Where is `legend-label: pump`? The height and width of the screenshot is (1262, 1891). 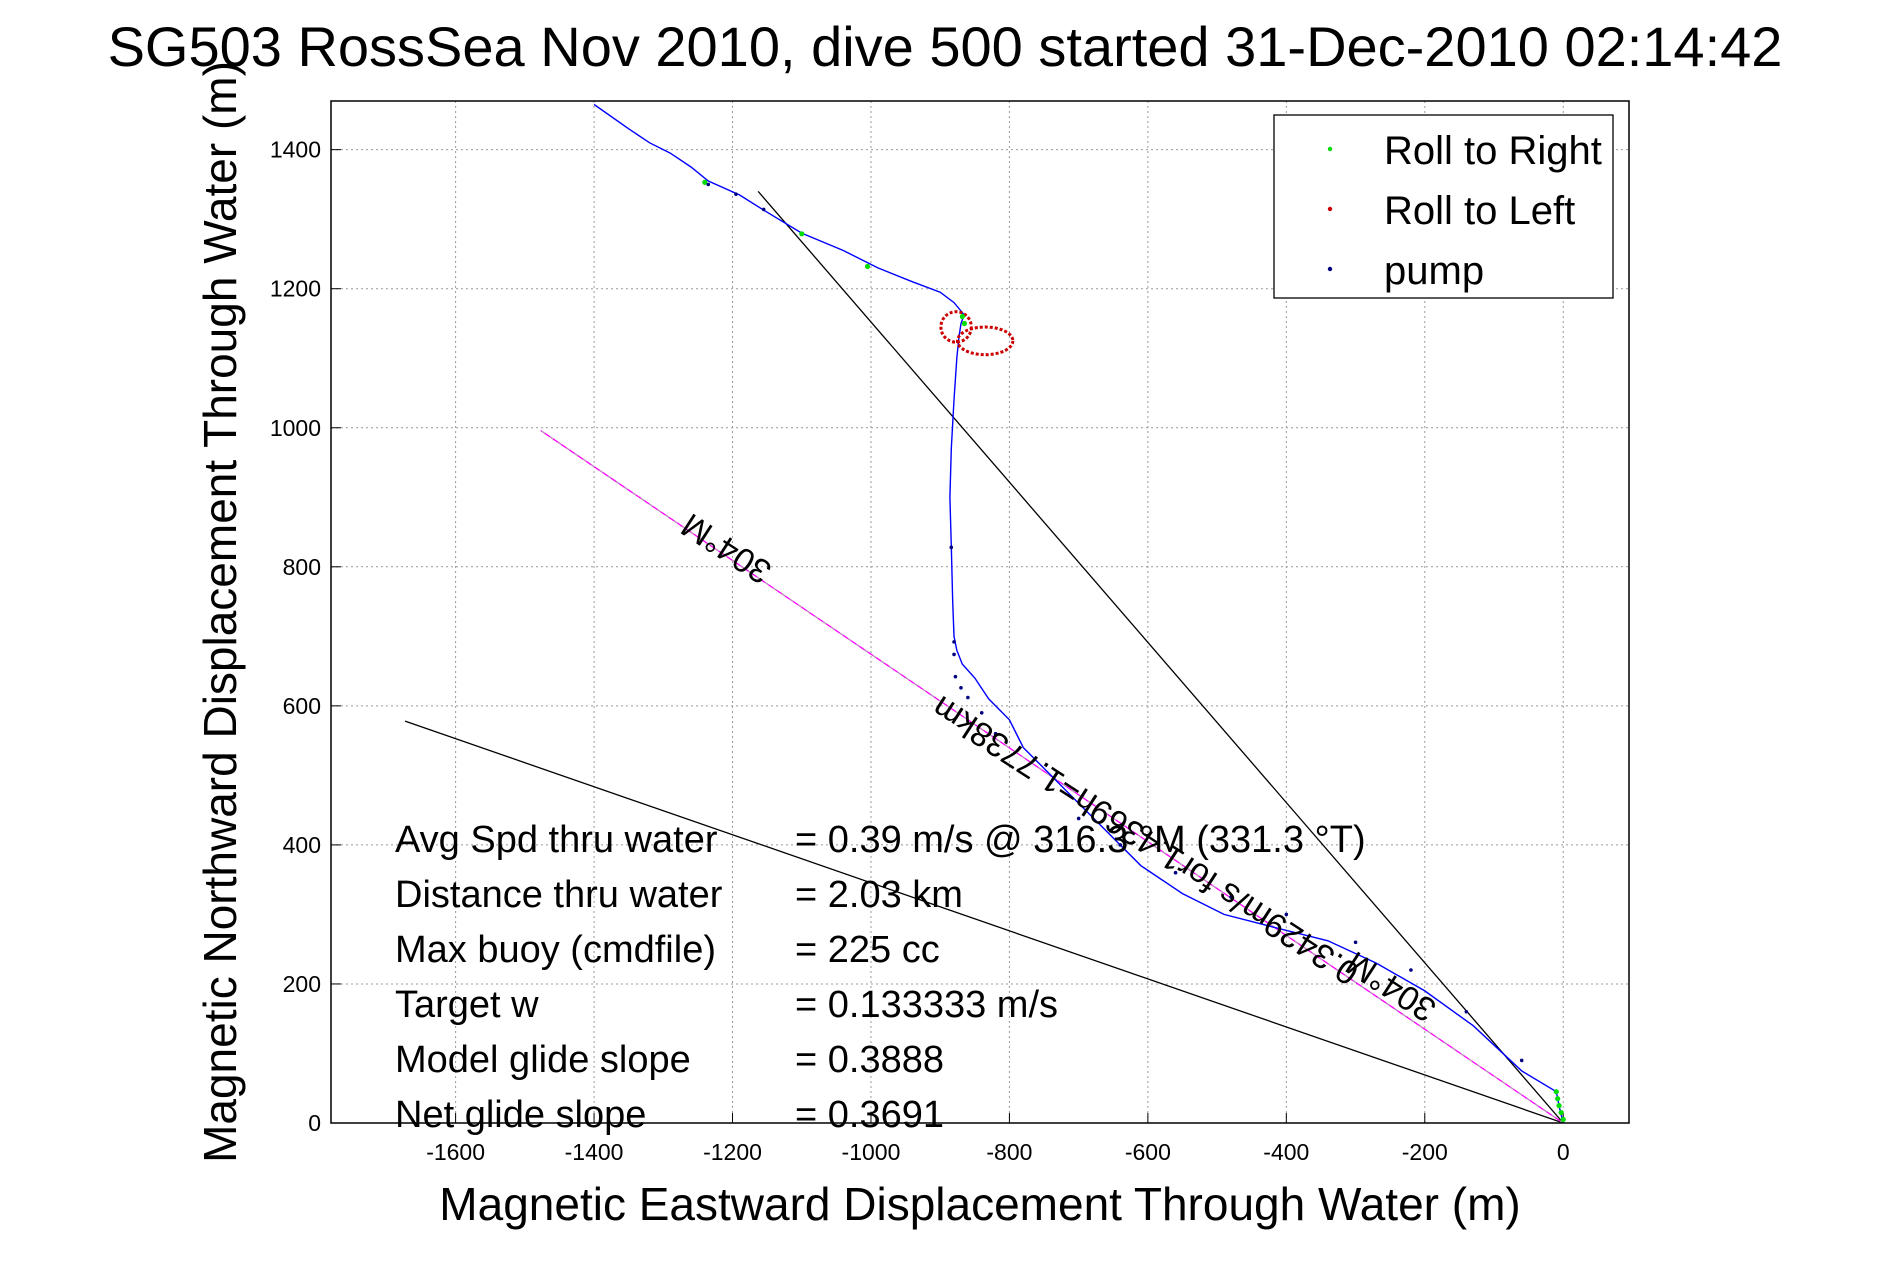 legend-label: pump is located at coordinates (1434, 271).